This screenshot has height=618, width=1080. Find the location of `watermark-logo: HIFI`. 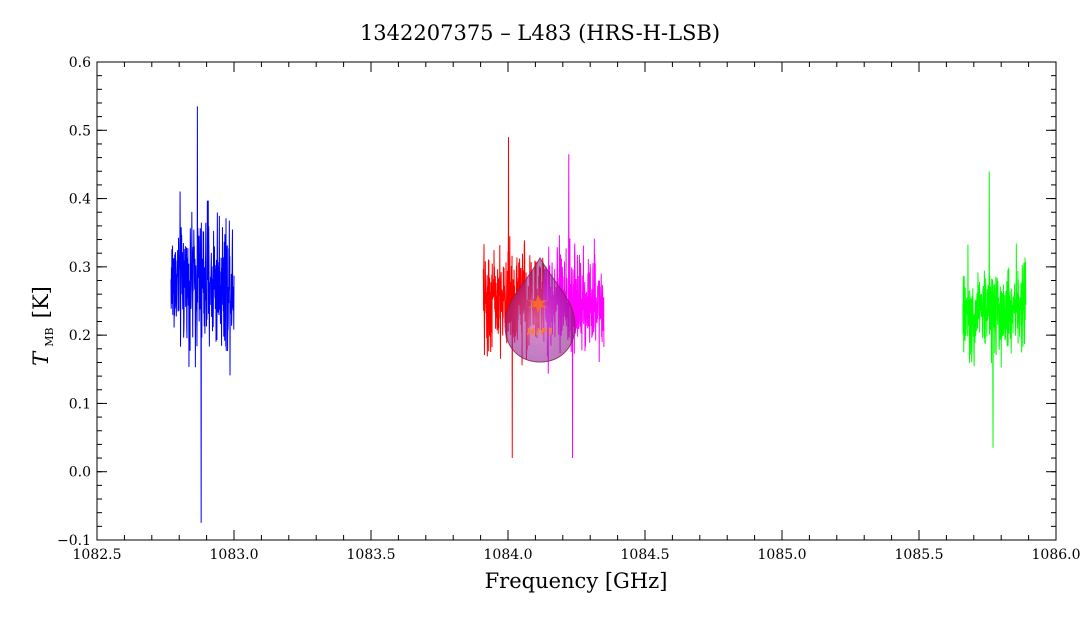

watermark-logo: HIFI is located at coordinates (540, 309).